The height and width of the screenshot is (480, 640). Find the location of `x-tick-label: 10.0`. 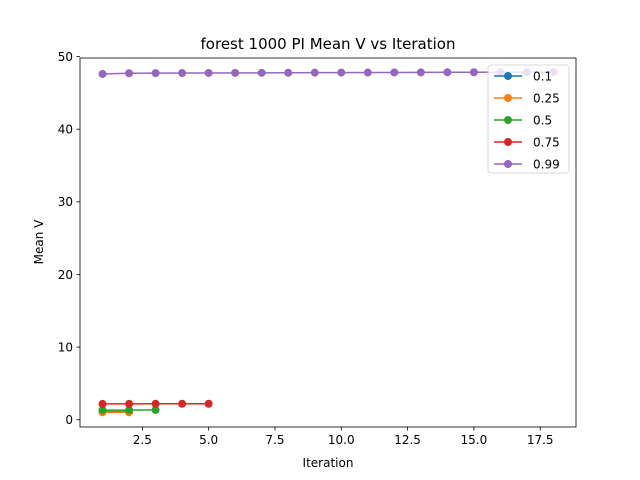

x-tick-label: 10.0 is located at coordinates (341, 440).